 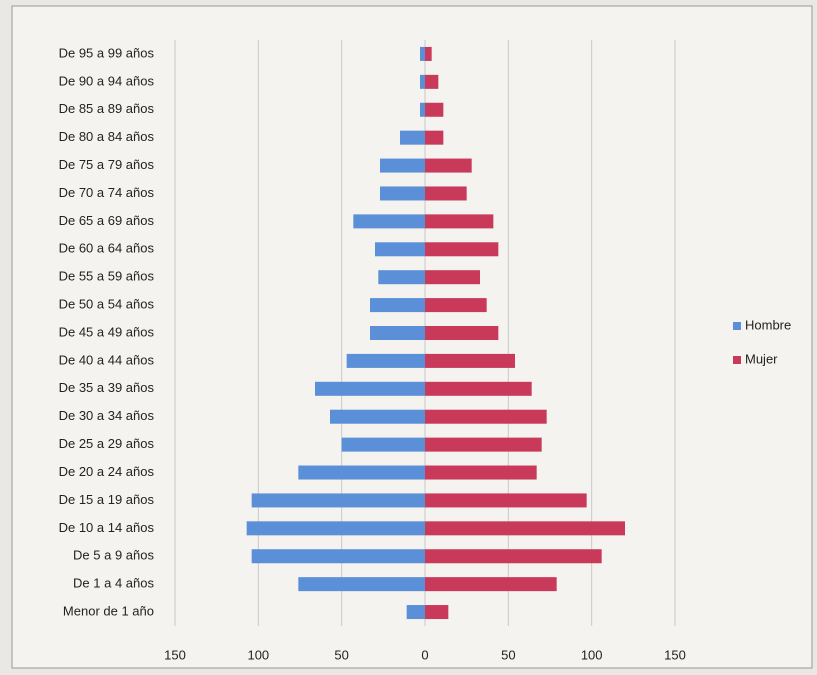 I want to click on x-tick-label: 0, so click(x=424, y=654).